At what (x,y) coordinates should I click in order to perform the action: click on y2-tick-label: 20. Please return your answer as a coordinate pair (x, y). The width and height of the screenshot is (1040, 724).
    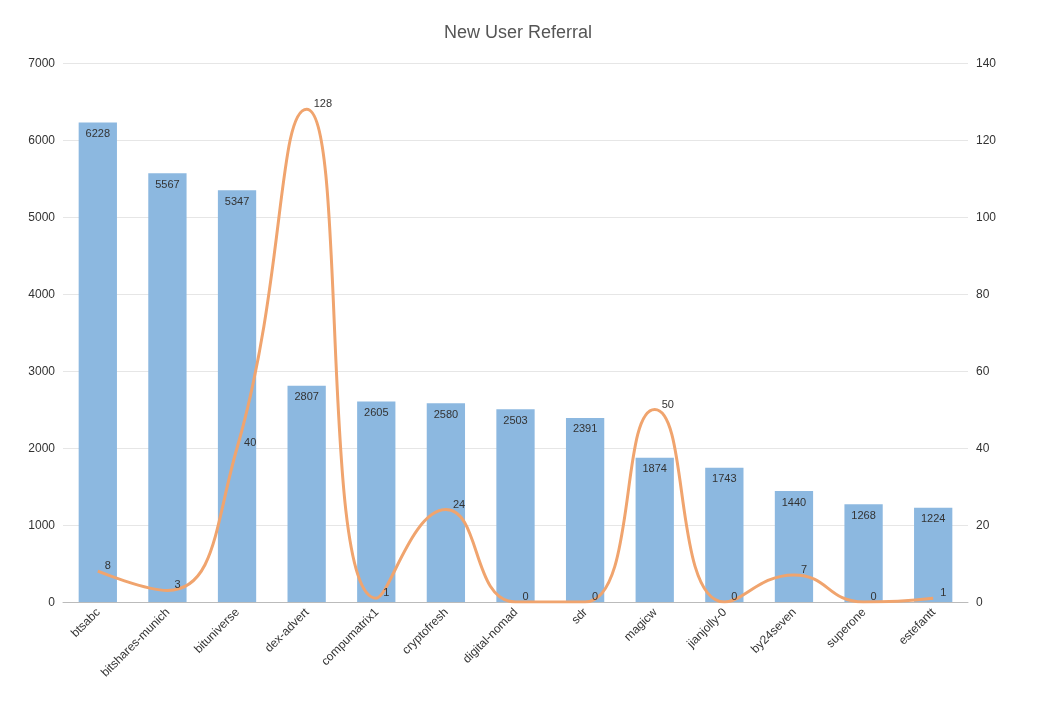
    Looking at the image, I should click on (983, 525).